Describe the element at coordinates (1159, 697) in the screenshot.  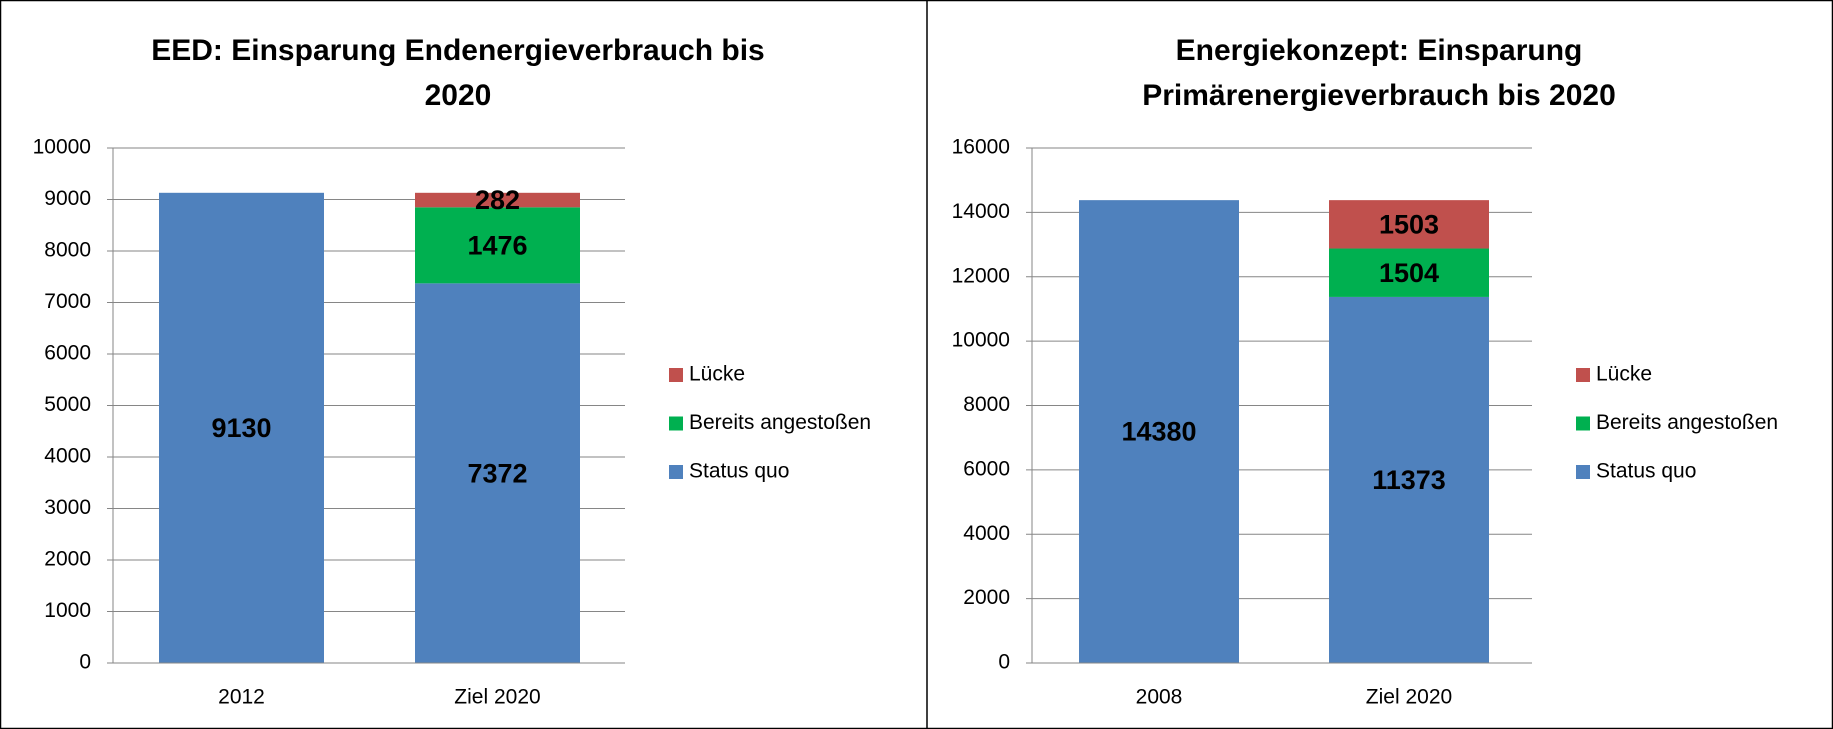
I see `x-tick-label: 2008` at that location.